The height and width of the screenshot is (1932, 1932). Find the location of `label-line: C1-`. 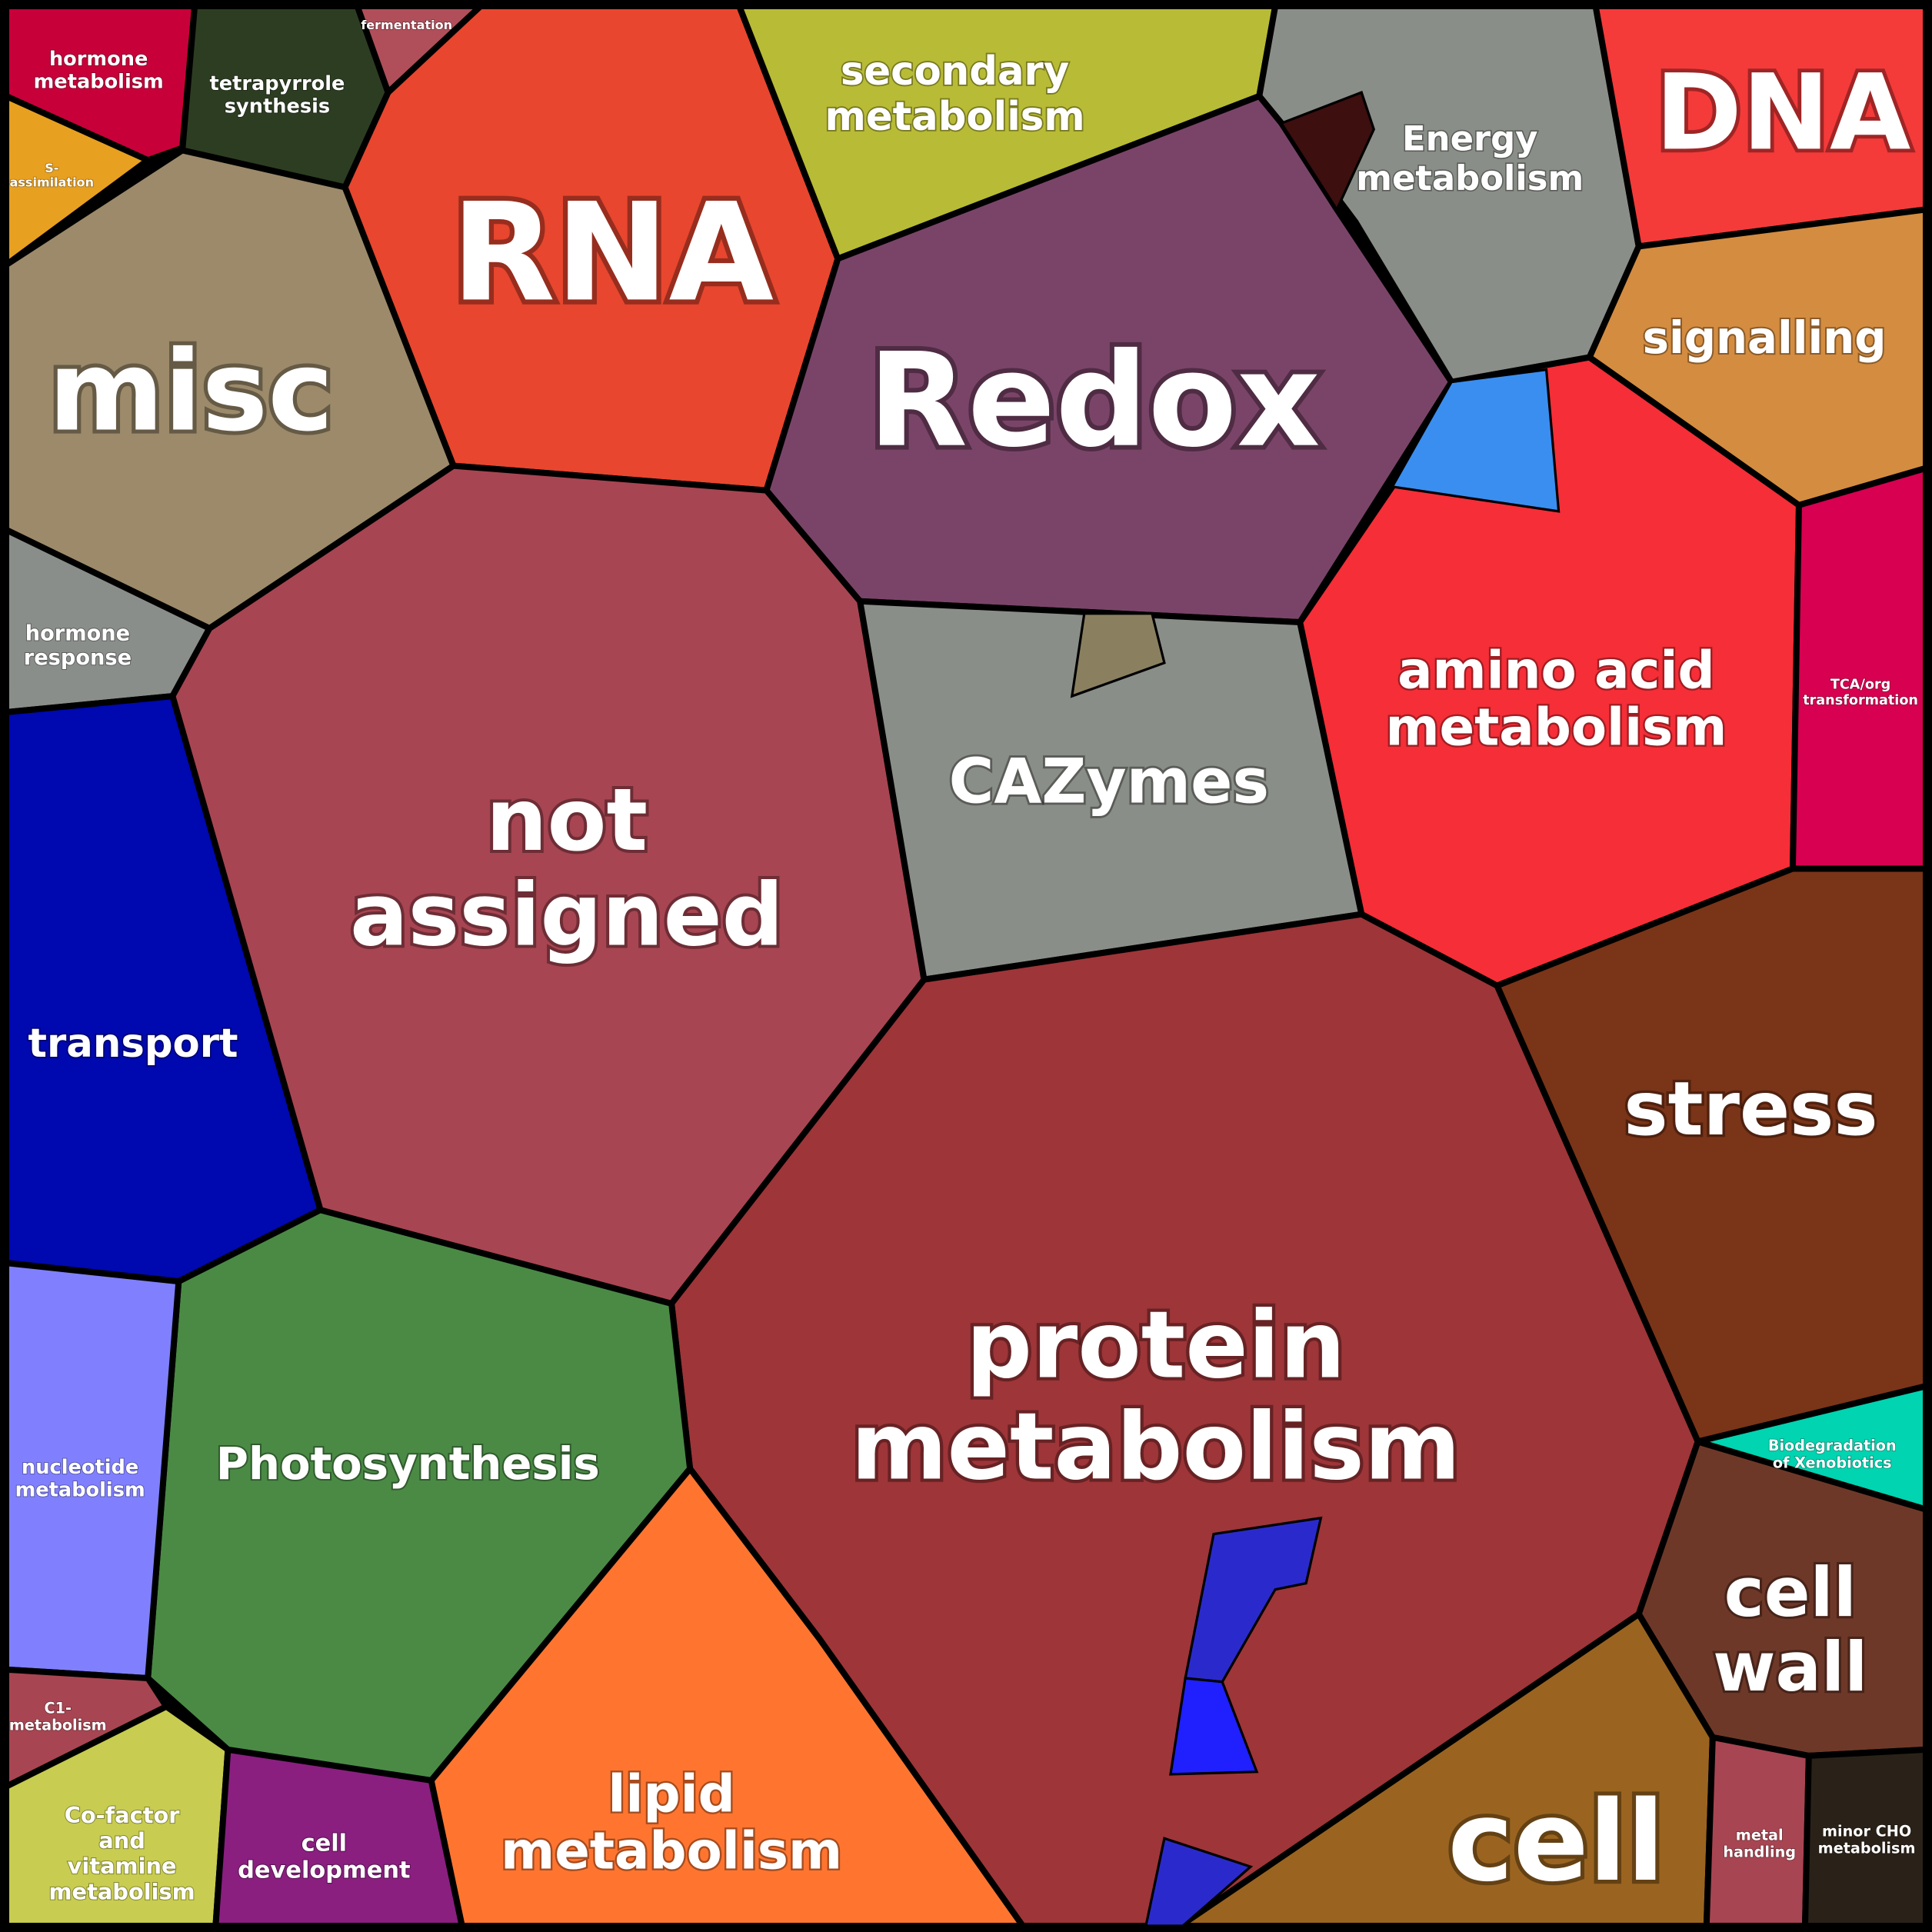

label-line: C1- is located at coordinates (58, 1708).